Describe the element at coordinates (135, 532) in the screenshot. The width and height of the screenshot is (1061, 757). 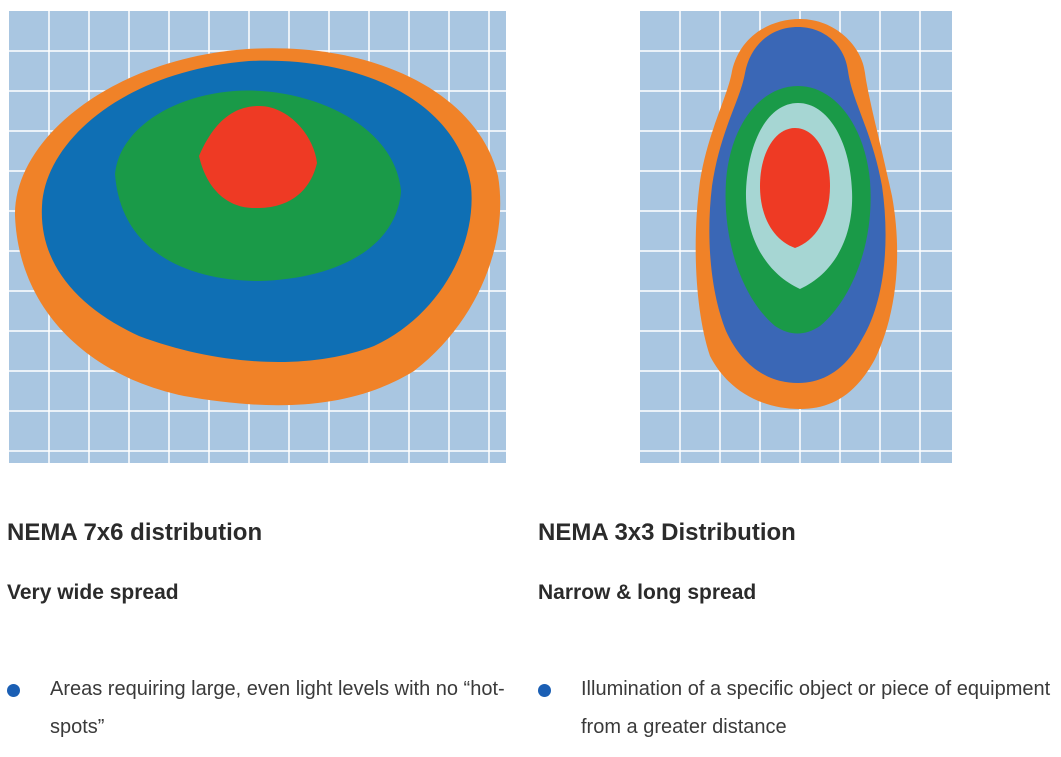
I see `left-title: NEMA 7x6 distribution` at that location.